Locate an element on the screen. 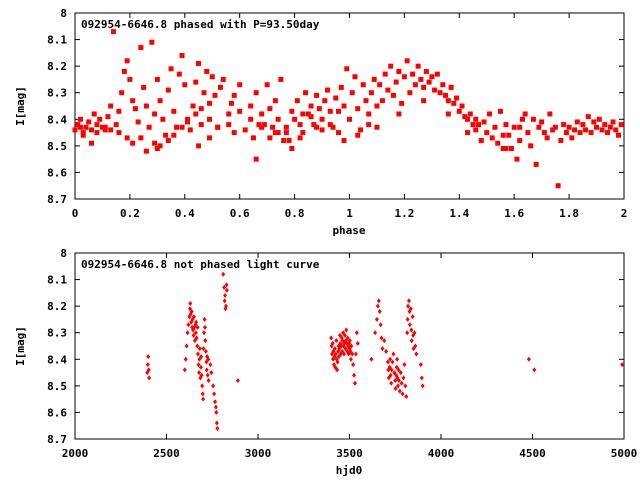 This screenshot has width=640, height=485. chart-title: 092954-6646.8 not phased light curve is located at coordinates (200, 264).